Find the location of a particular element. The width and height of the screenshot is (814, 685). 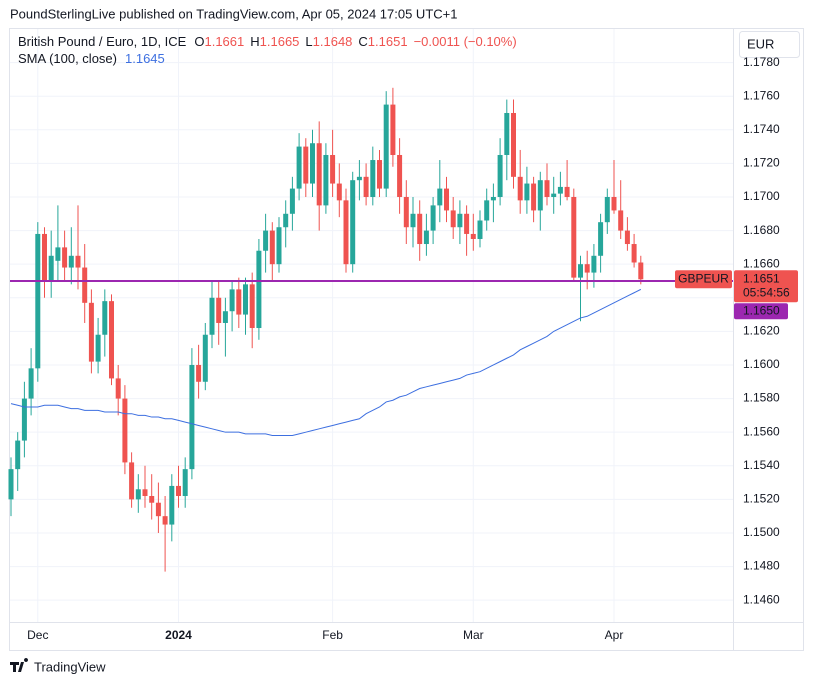

y-tick-label: 1.1580 is located at coordinates (761, 398).